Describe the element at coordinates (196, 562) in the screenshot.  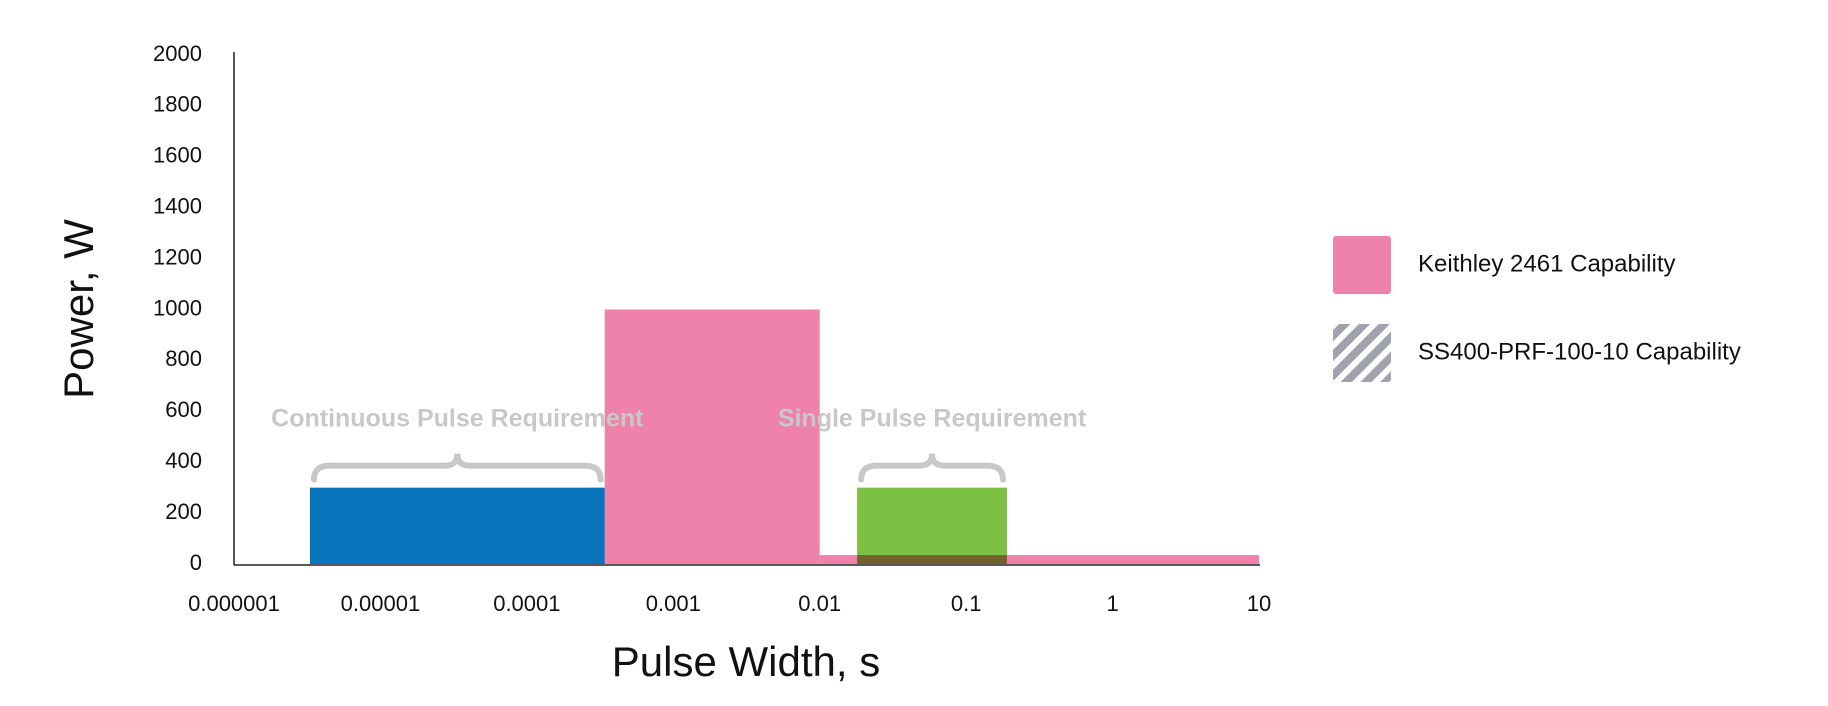
I see `y-tick-label: 0` at that location.